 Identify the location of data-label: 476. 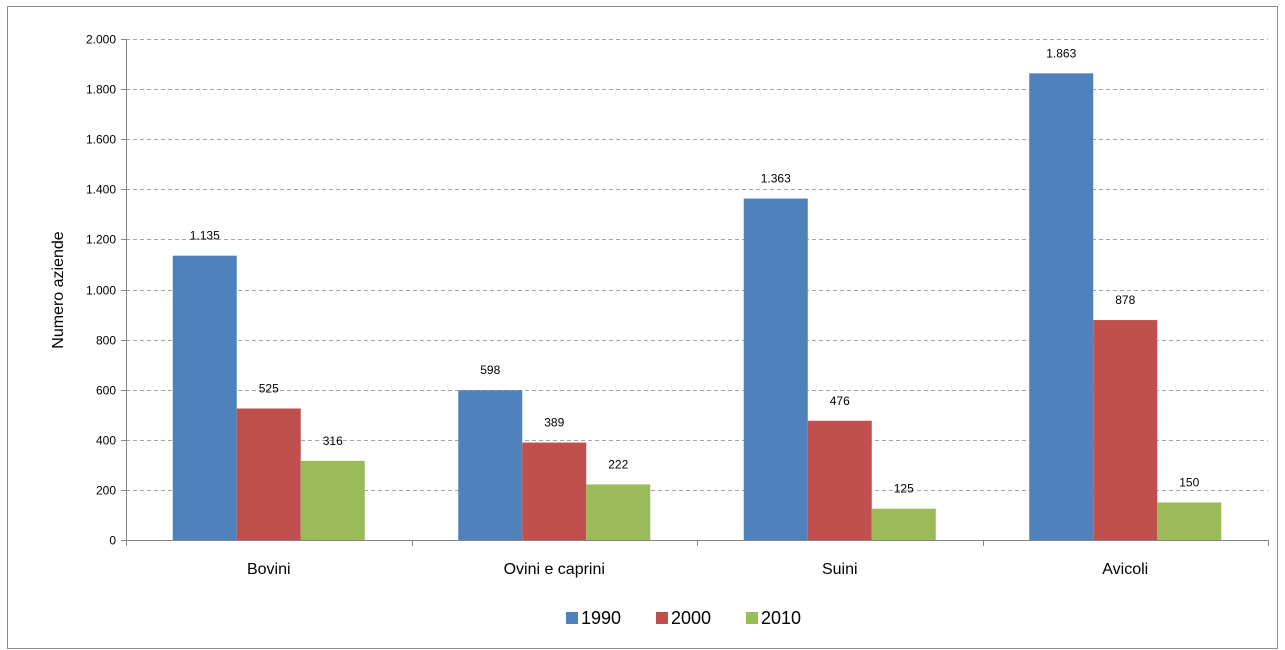
(840, 401).